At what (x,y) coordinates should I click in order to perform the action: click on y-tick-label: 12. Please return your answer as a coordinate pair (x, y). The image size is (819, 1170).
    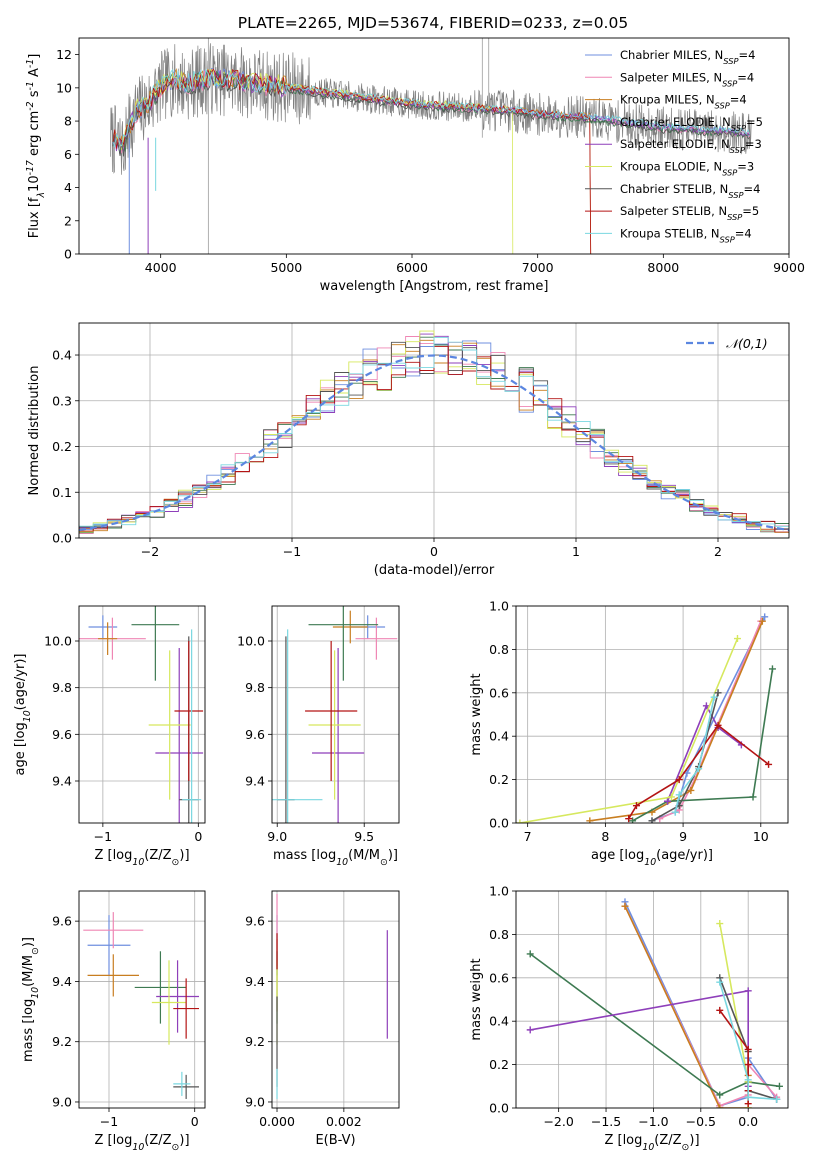
    Looking at the image, I should click on (64, 54).